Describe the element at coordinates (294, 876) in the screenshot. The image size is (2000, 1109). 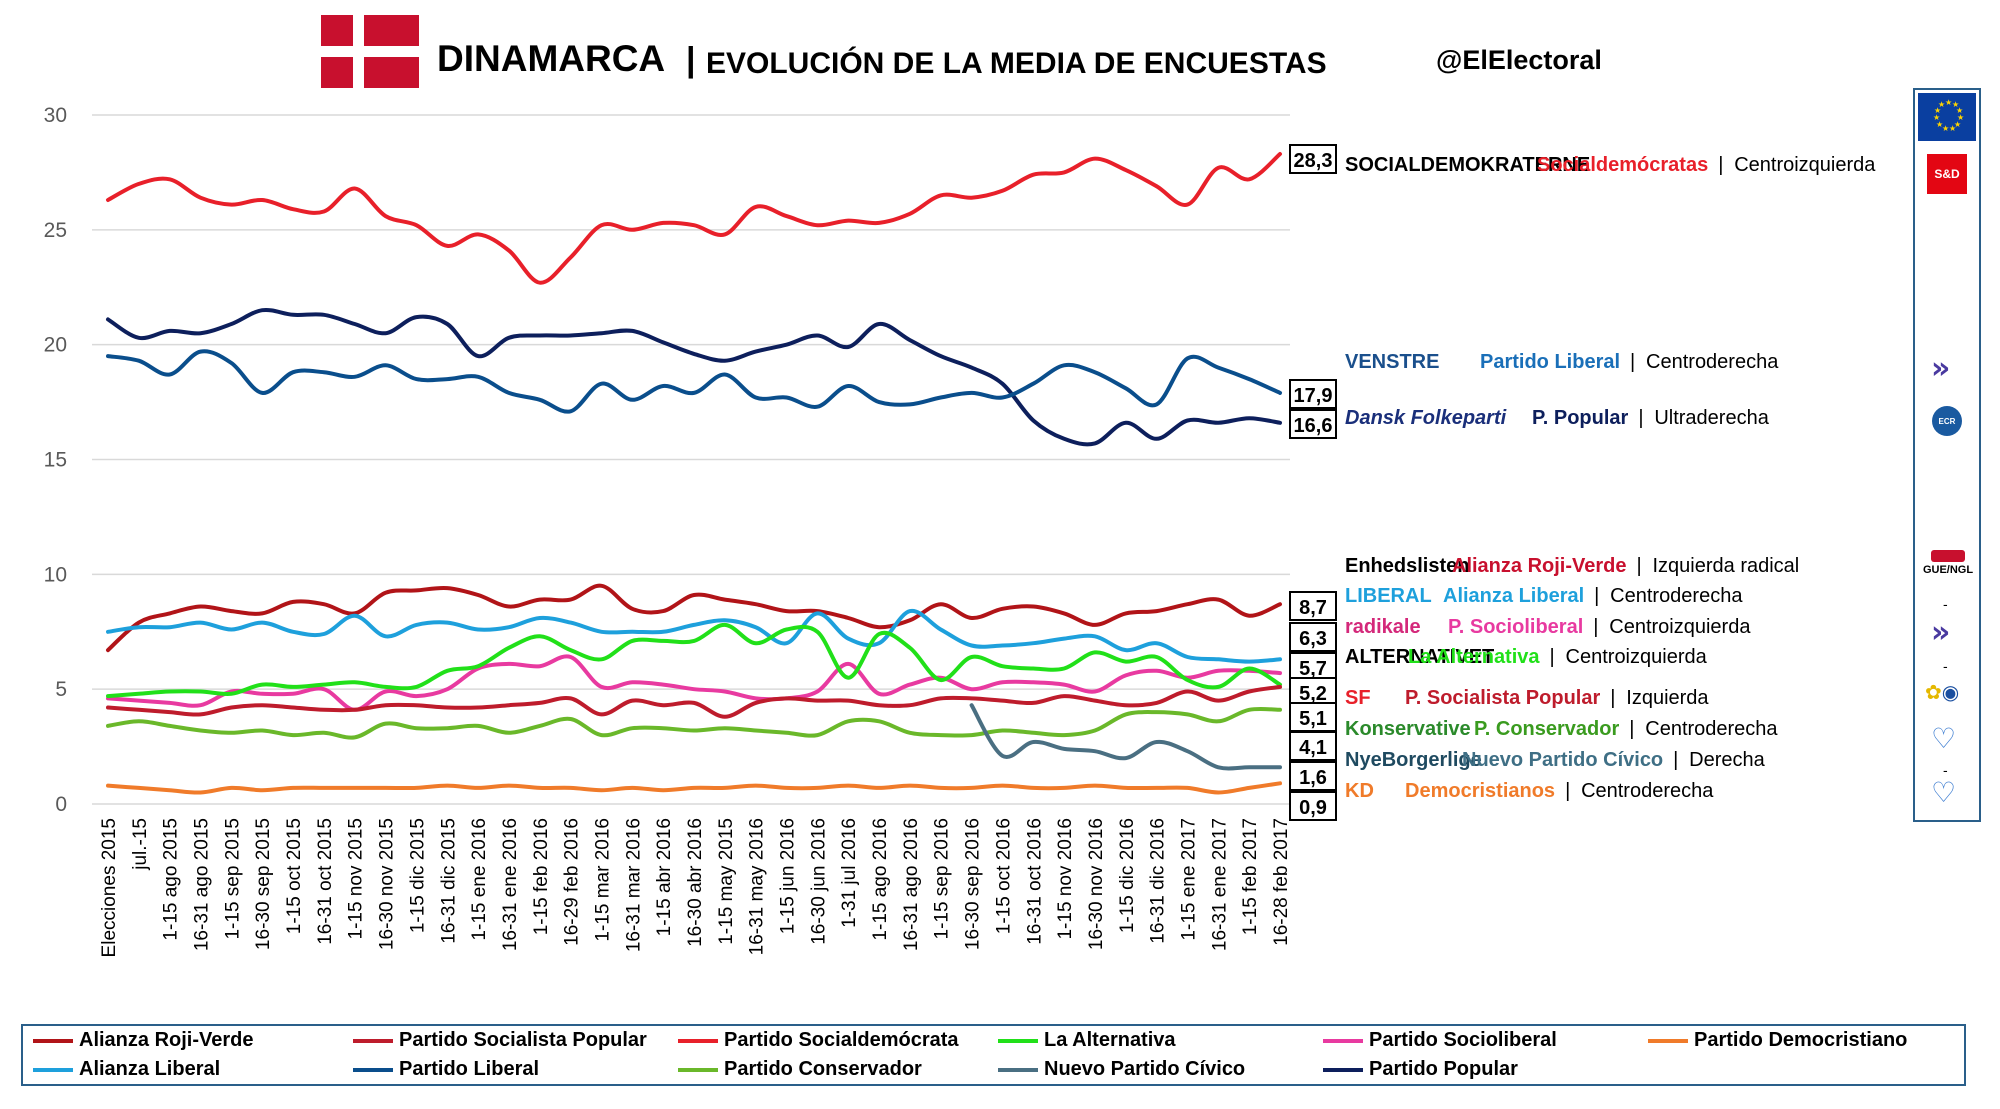
I see `x-tick-label: 1-15 oct 2015` at that location.